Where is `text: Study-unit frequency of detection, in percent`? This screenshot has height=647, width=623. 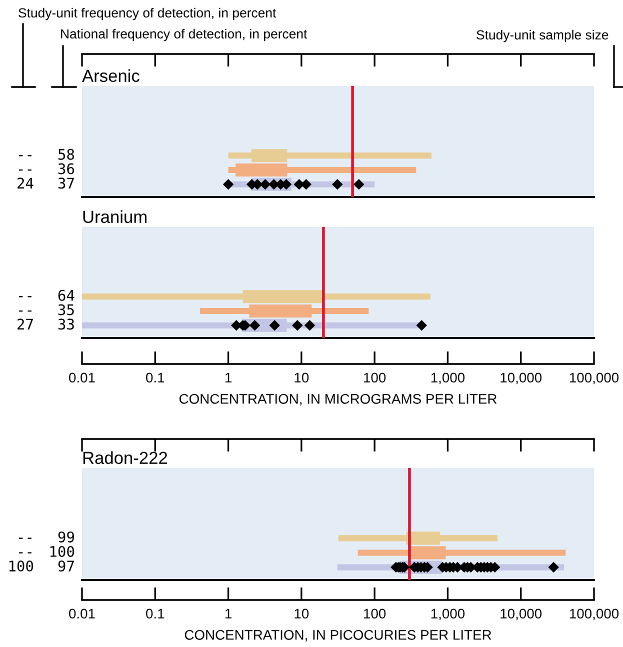 text: Study-unit frequency of detection, in percent is located at coordinates (147, 14).